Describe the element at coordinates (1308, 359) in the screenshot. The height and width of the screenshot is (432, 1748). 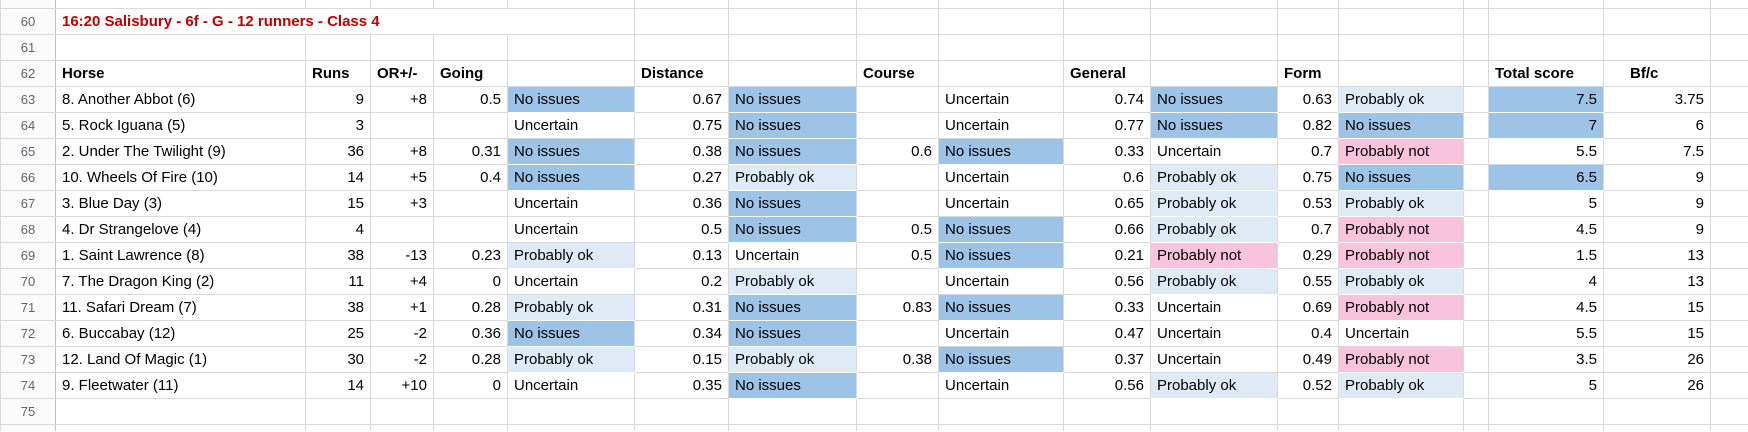
I see `cell-form-value: 0.49` at that location.